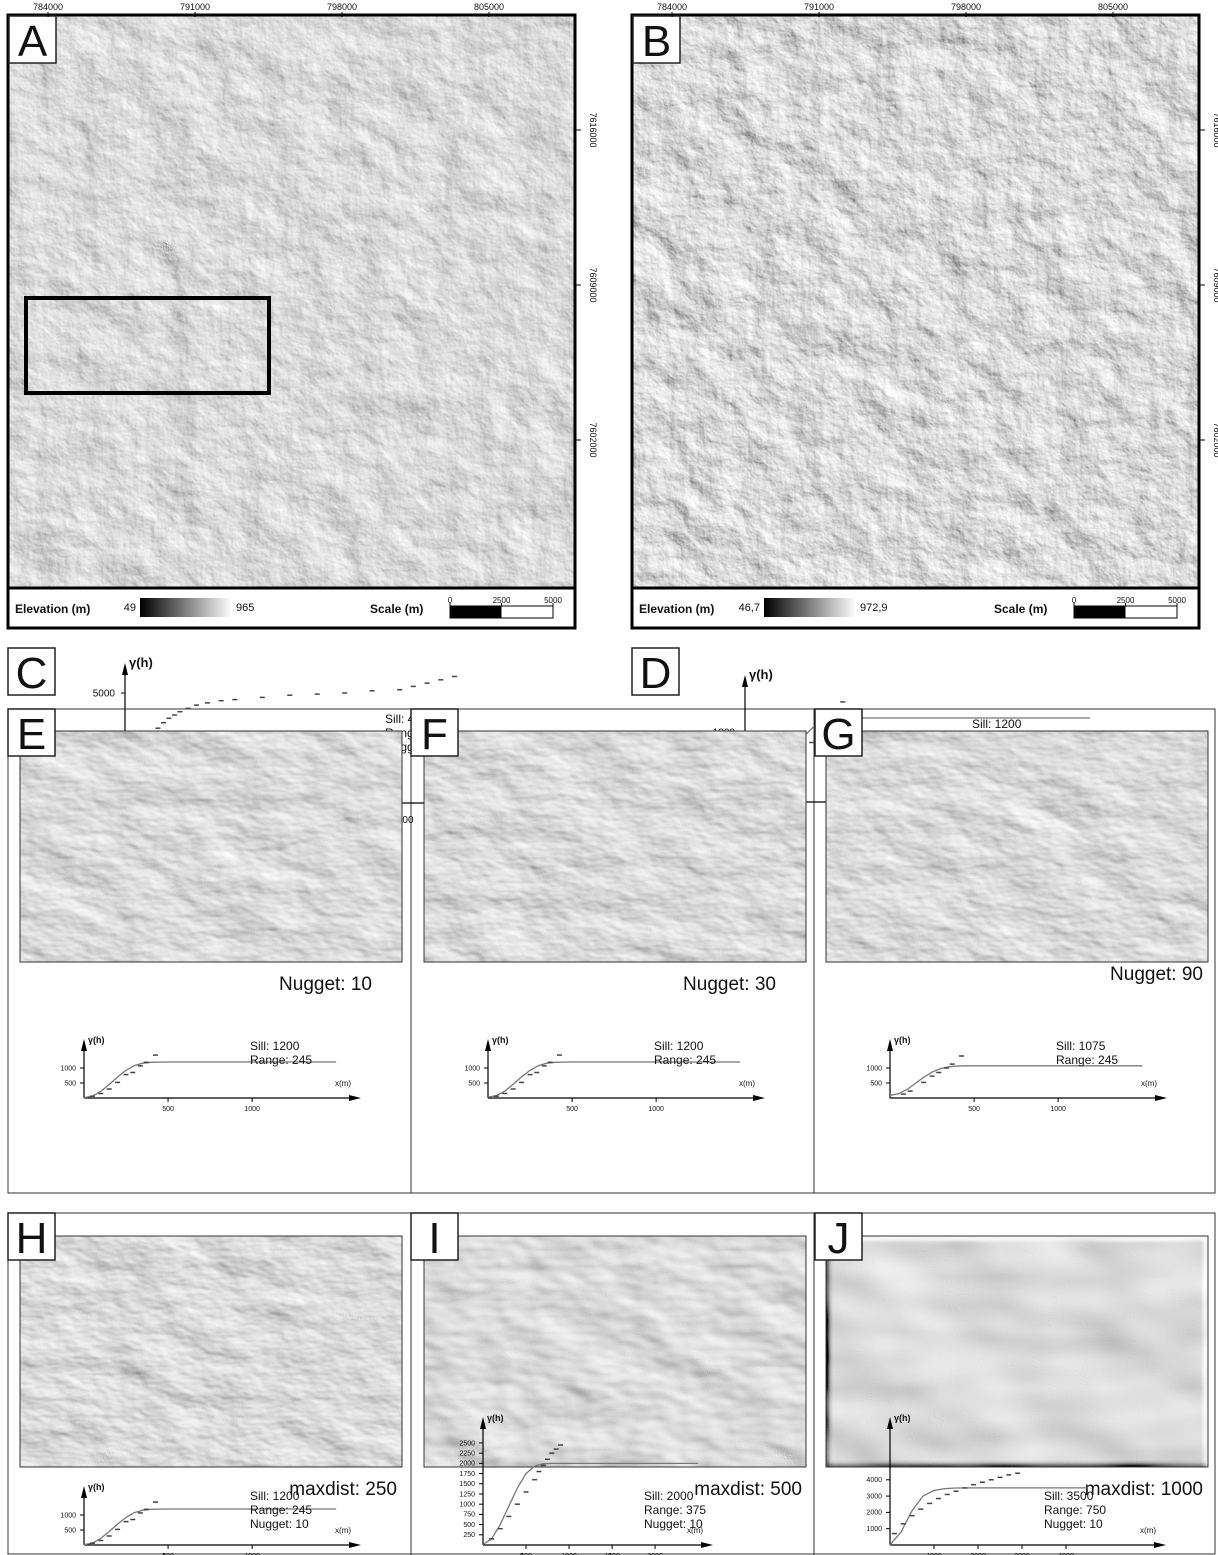 This screenshot has height=1555, width=1218. I want to click on scale-label: Scale (m), so click(396, 609).